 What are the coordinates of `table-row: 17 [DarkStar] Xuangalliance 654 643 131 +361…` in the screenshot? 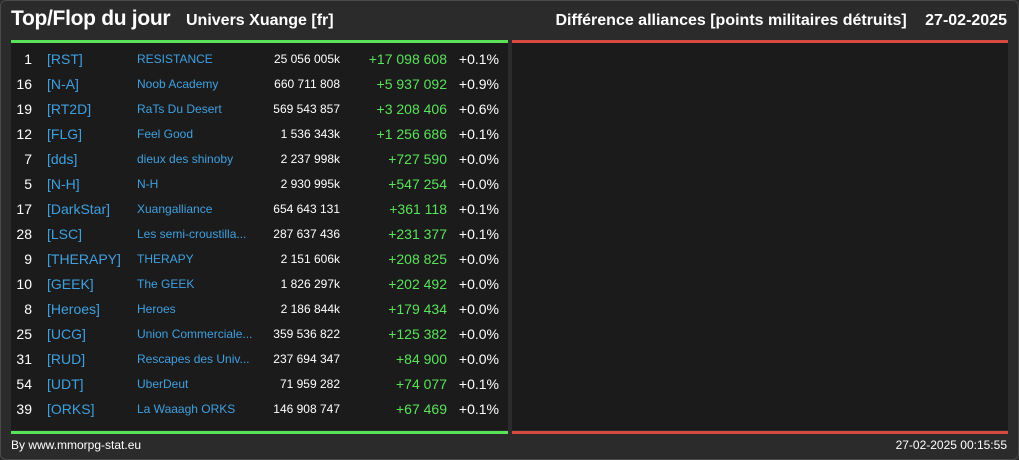 It's located at (259, 209).